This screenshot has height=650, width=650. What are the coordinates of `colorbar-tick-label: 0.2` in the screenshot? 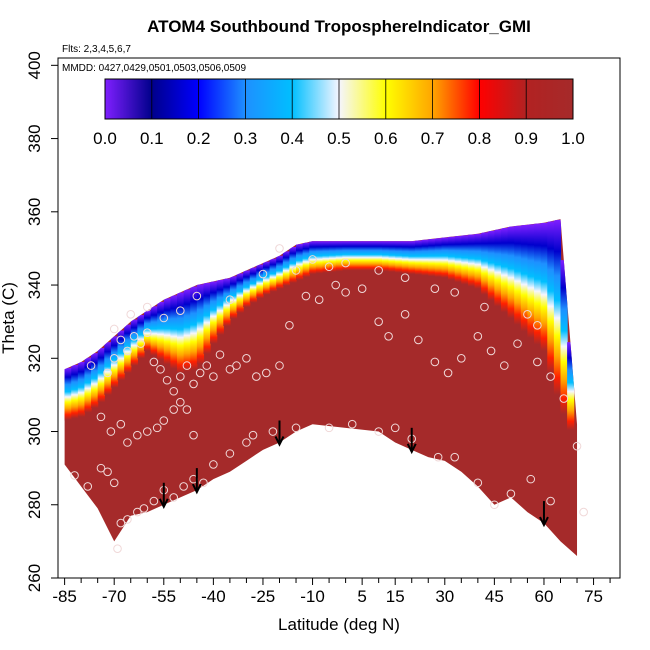 It's located at (199, 138).